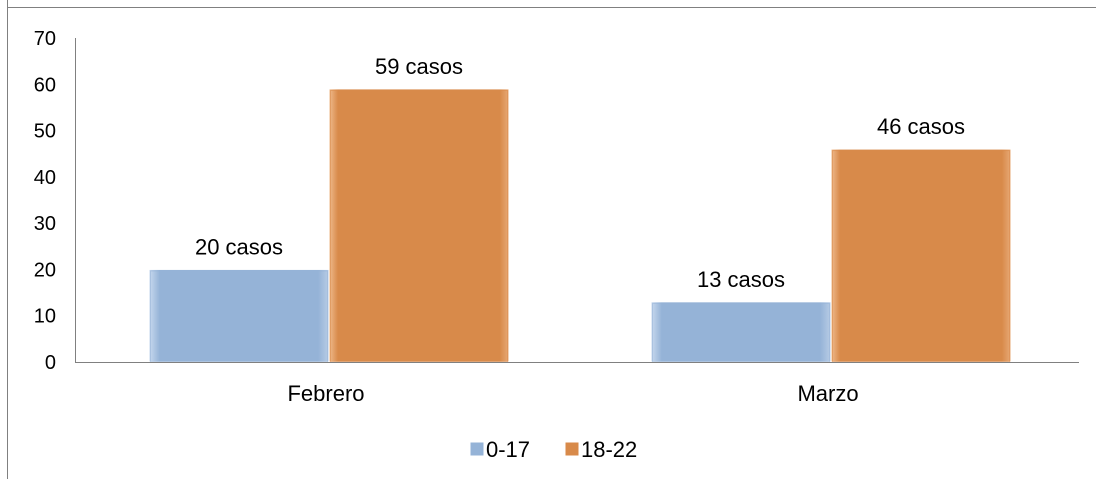  Describe the element at coordinates (45, 317) in the screenshot. I see `y-tick-label: 10` at that location.